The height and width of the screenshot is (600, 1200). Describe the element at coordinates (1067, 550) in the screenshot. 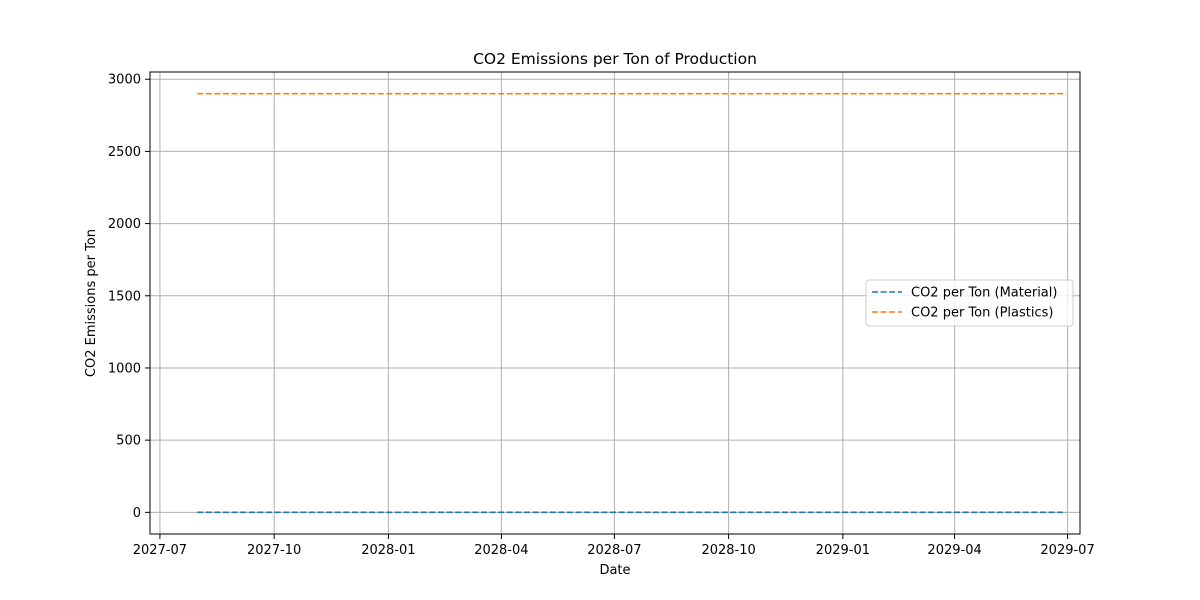

I see `x-tick-label: 2029-07` at that location.